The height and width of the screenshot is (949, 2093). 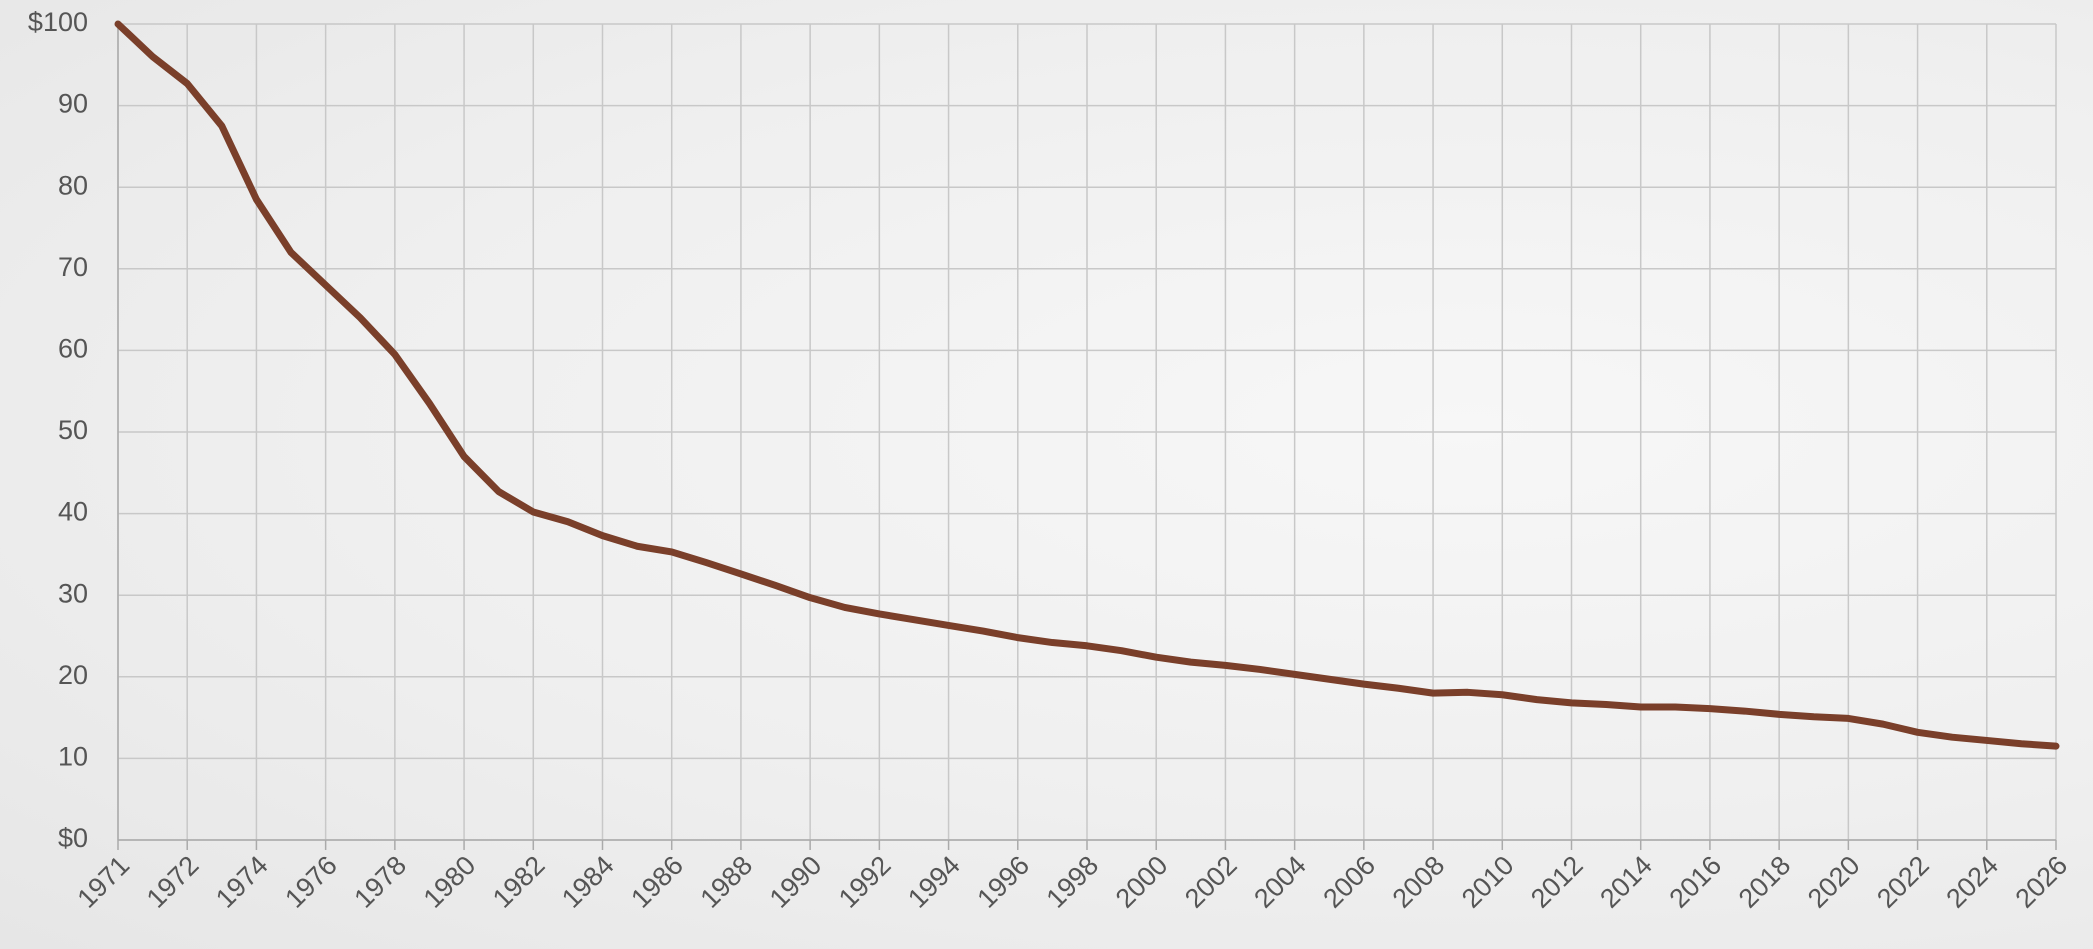 What do you see at coordinates (1903, 882) in the screenshot?
I see `x-tick-label: 2022` at bounding box center [1903, 882].